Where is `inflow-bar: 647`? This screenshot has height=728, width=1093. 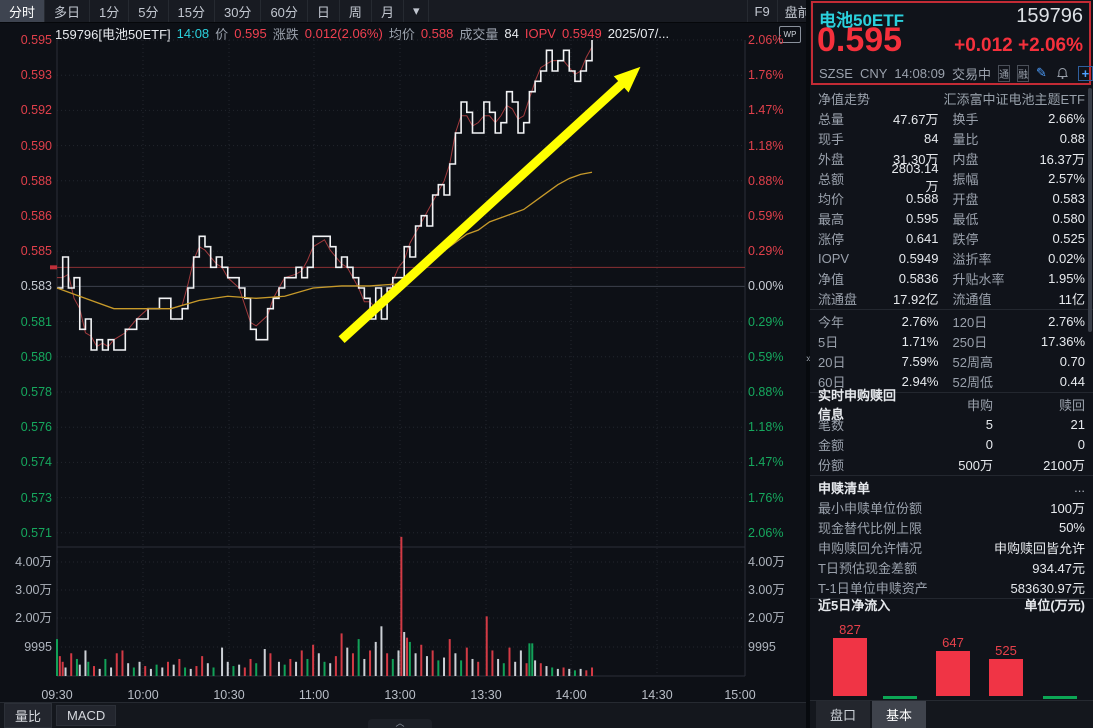
inflow-bar: 647 is located at coordinates (953, 665).